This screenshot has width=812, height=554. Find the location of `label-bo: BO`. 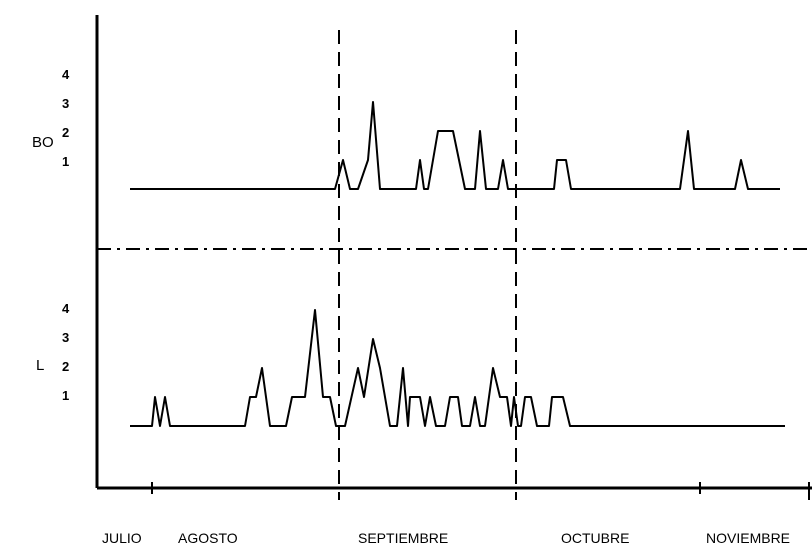

label-bo: BO is located at coordinates (43, 142).